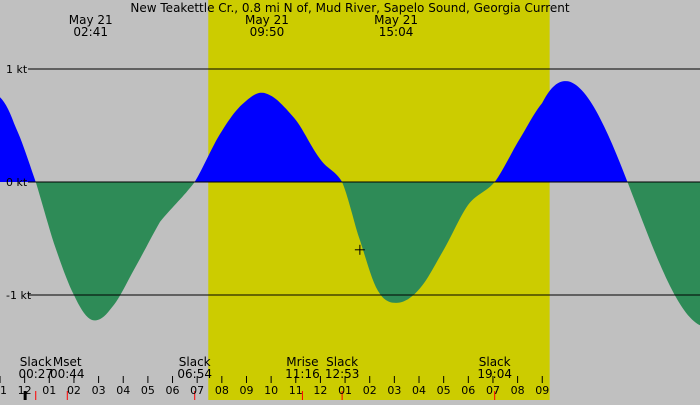 This screenshot has width=700, height=405. I want to click on hour-label-0: 11, so click(3, 390).